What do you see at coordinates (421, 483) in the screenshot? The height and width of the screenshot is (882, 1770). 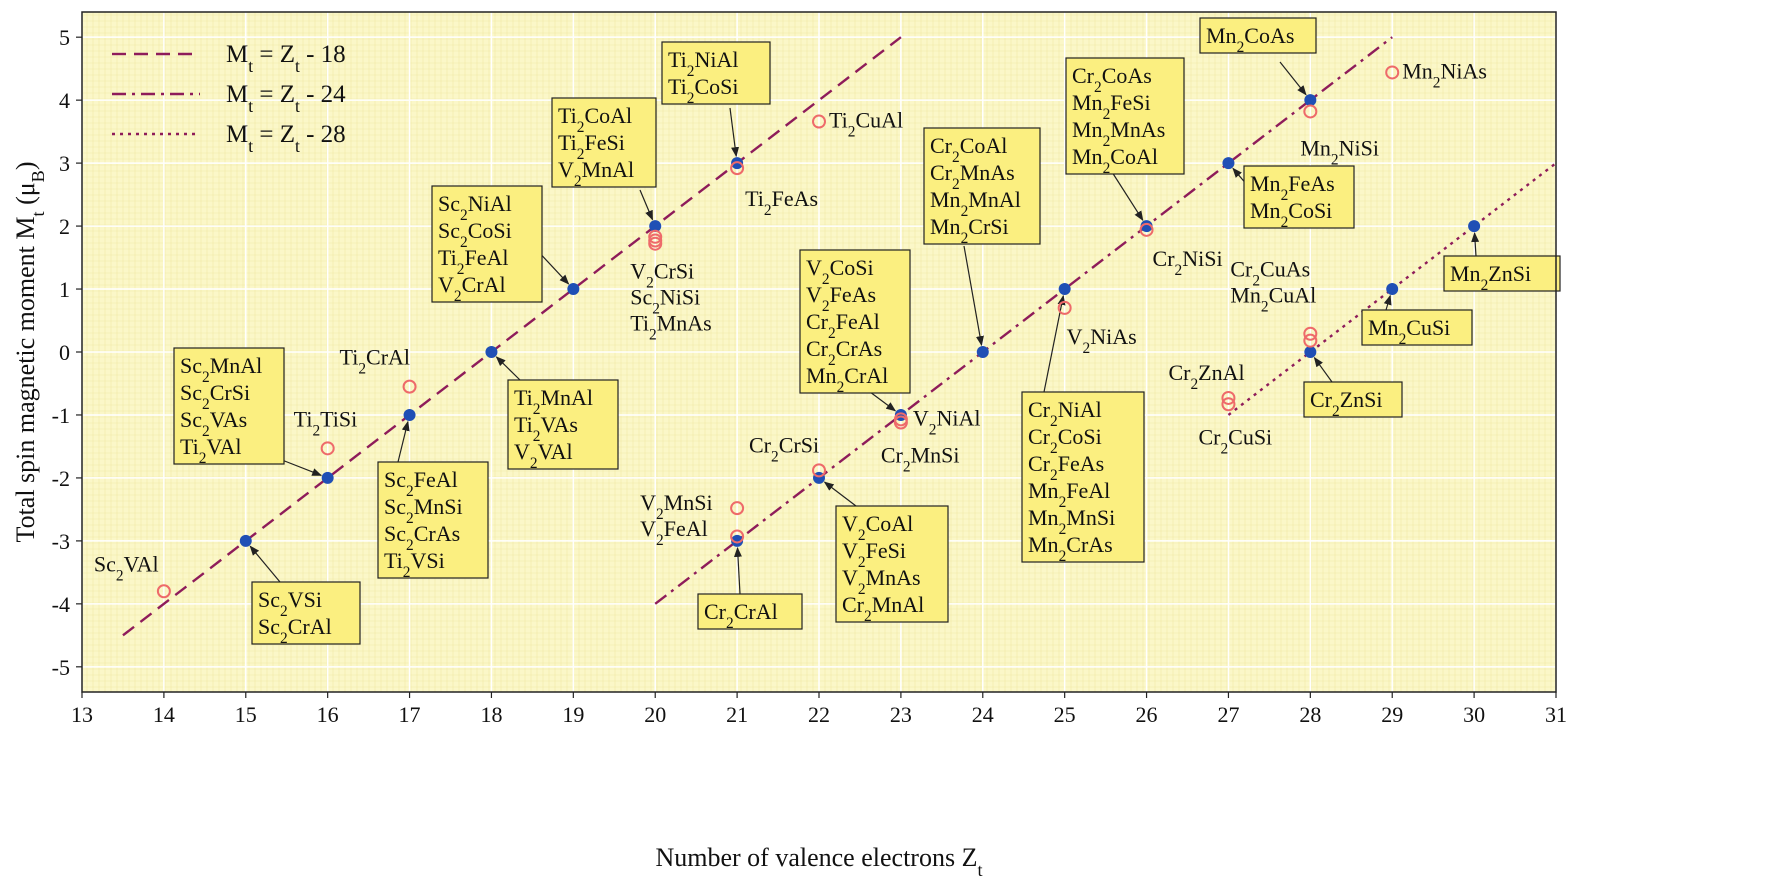 I see `label-box-line: Sc2FeAl` at bounding box center [421, 483].